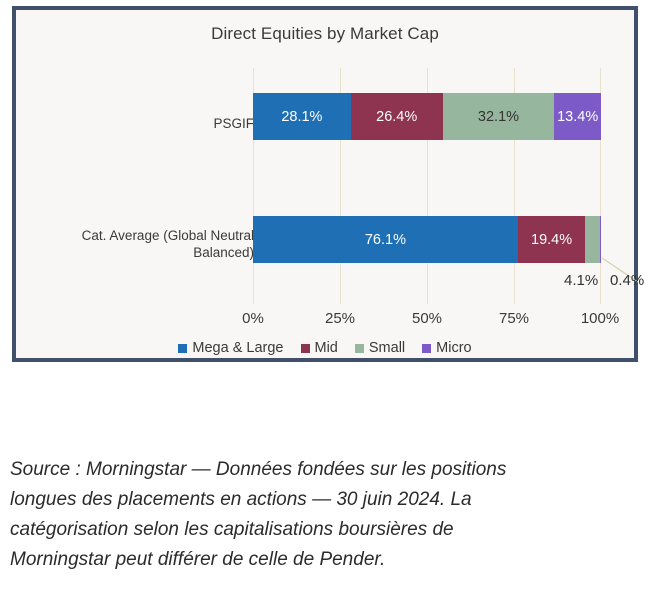 This screenshot has width=672, height=608. I want to click on x-axis: 0% 25% 50% 75% 100%, so click(430, 321).